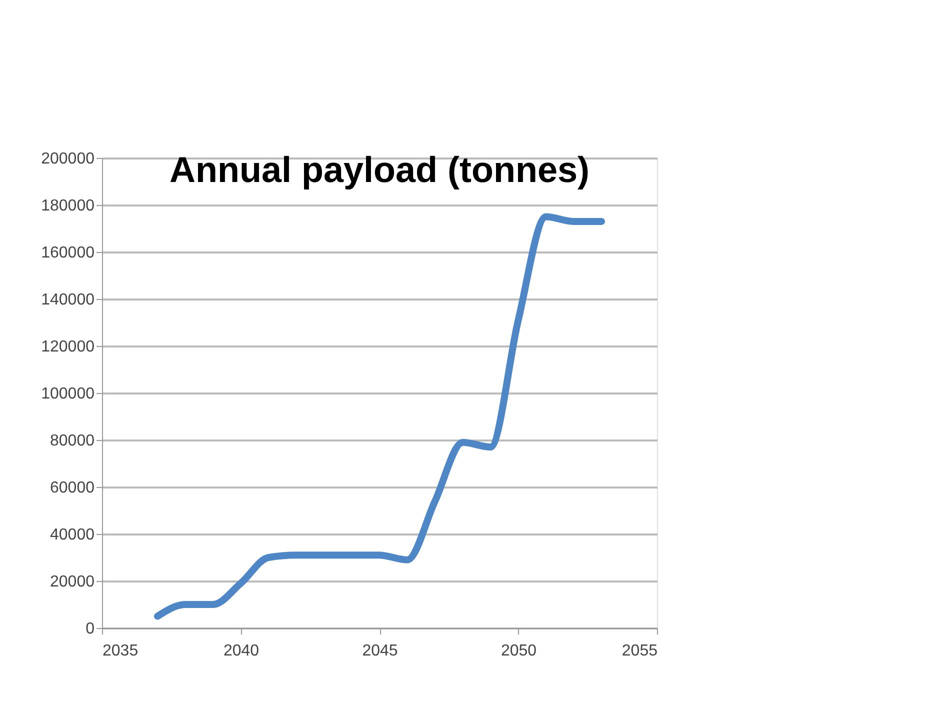 The width and height of the screenshot is (940, 703). Describe the element at coordinates (241, 651) in the screenshot. I see `x-tick-label: 2040` at that location.